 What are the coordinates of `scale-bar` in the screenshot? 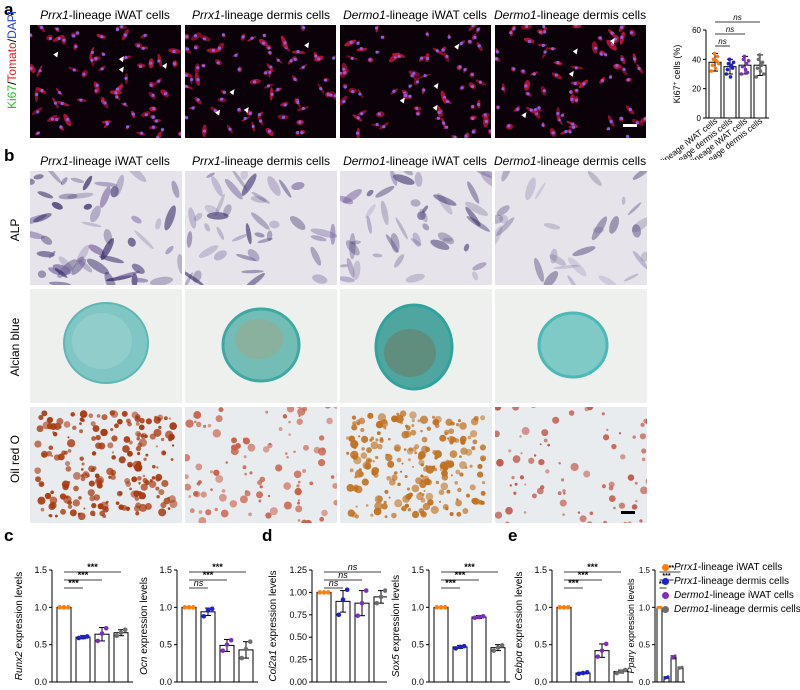 It's located at (630, 125).